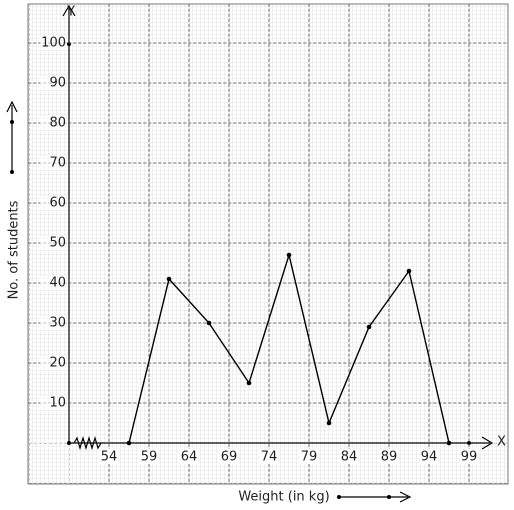 Image resolution: width=514 pixels, height=510 pixels. I want to click on x-tick-label: 59, so click(149, 457).